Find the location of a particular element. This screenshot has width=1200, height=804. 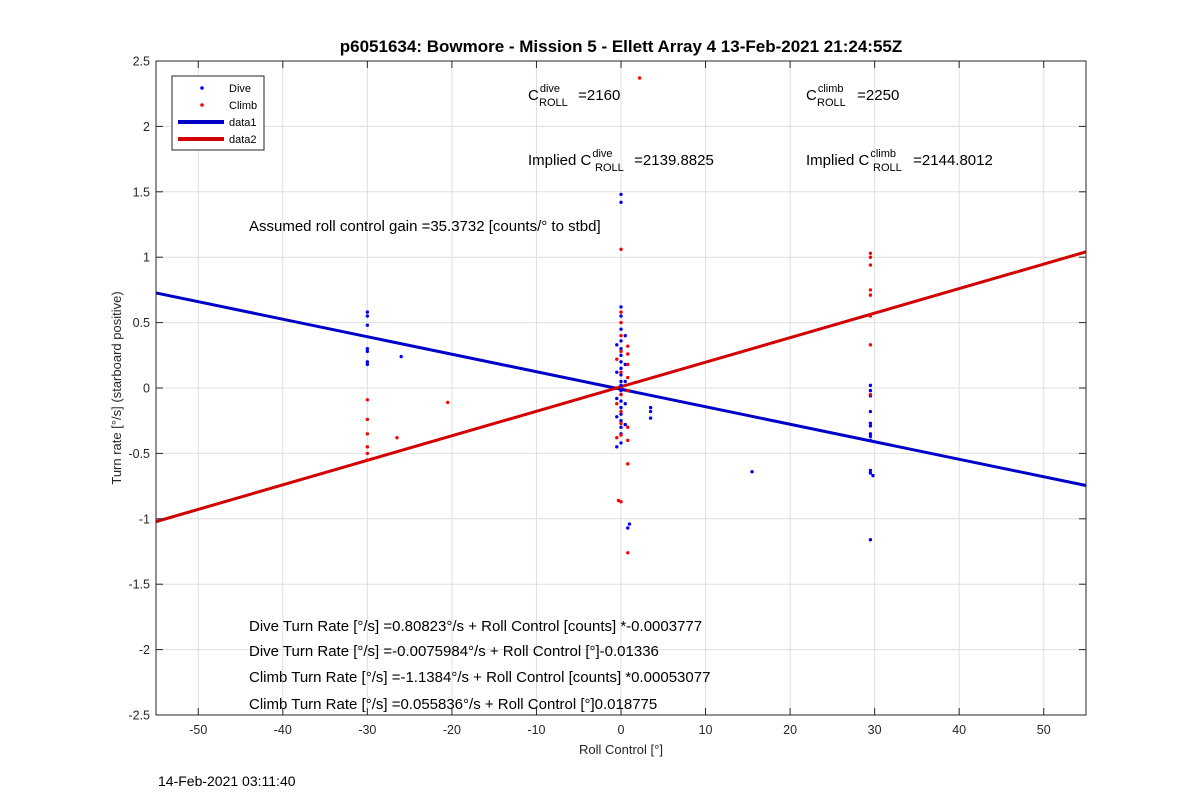

legend-data2-label: data2 is located at coordinates (243, 140).